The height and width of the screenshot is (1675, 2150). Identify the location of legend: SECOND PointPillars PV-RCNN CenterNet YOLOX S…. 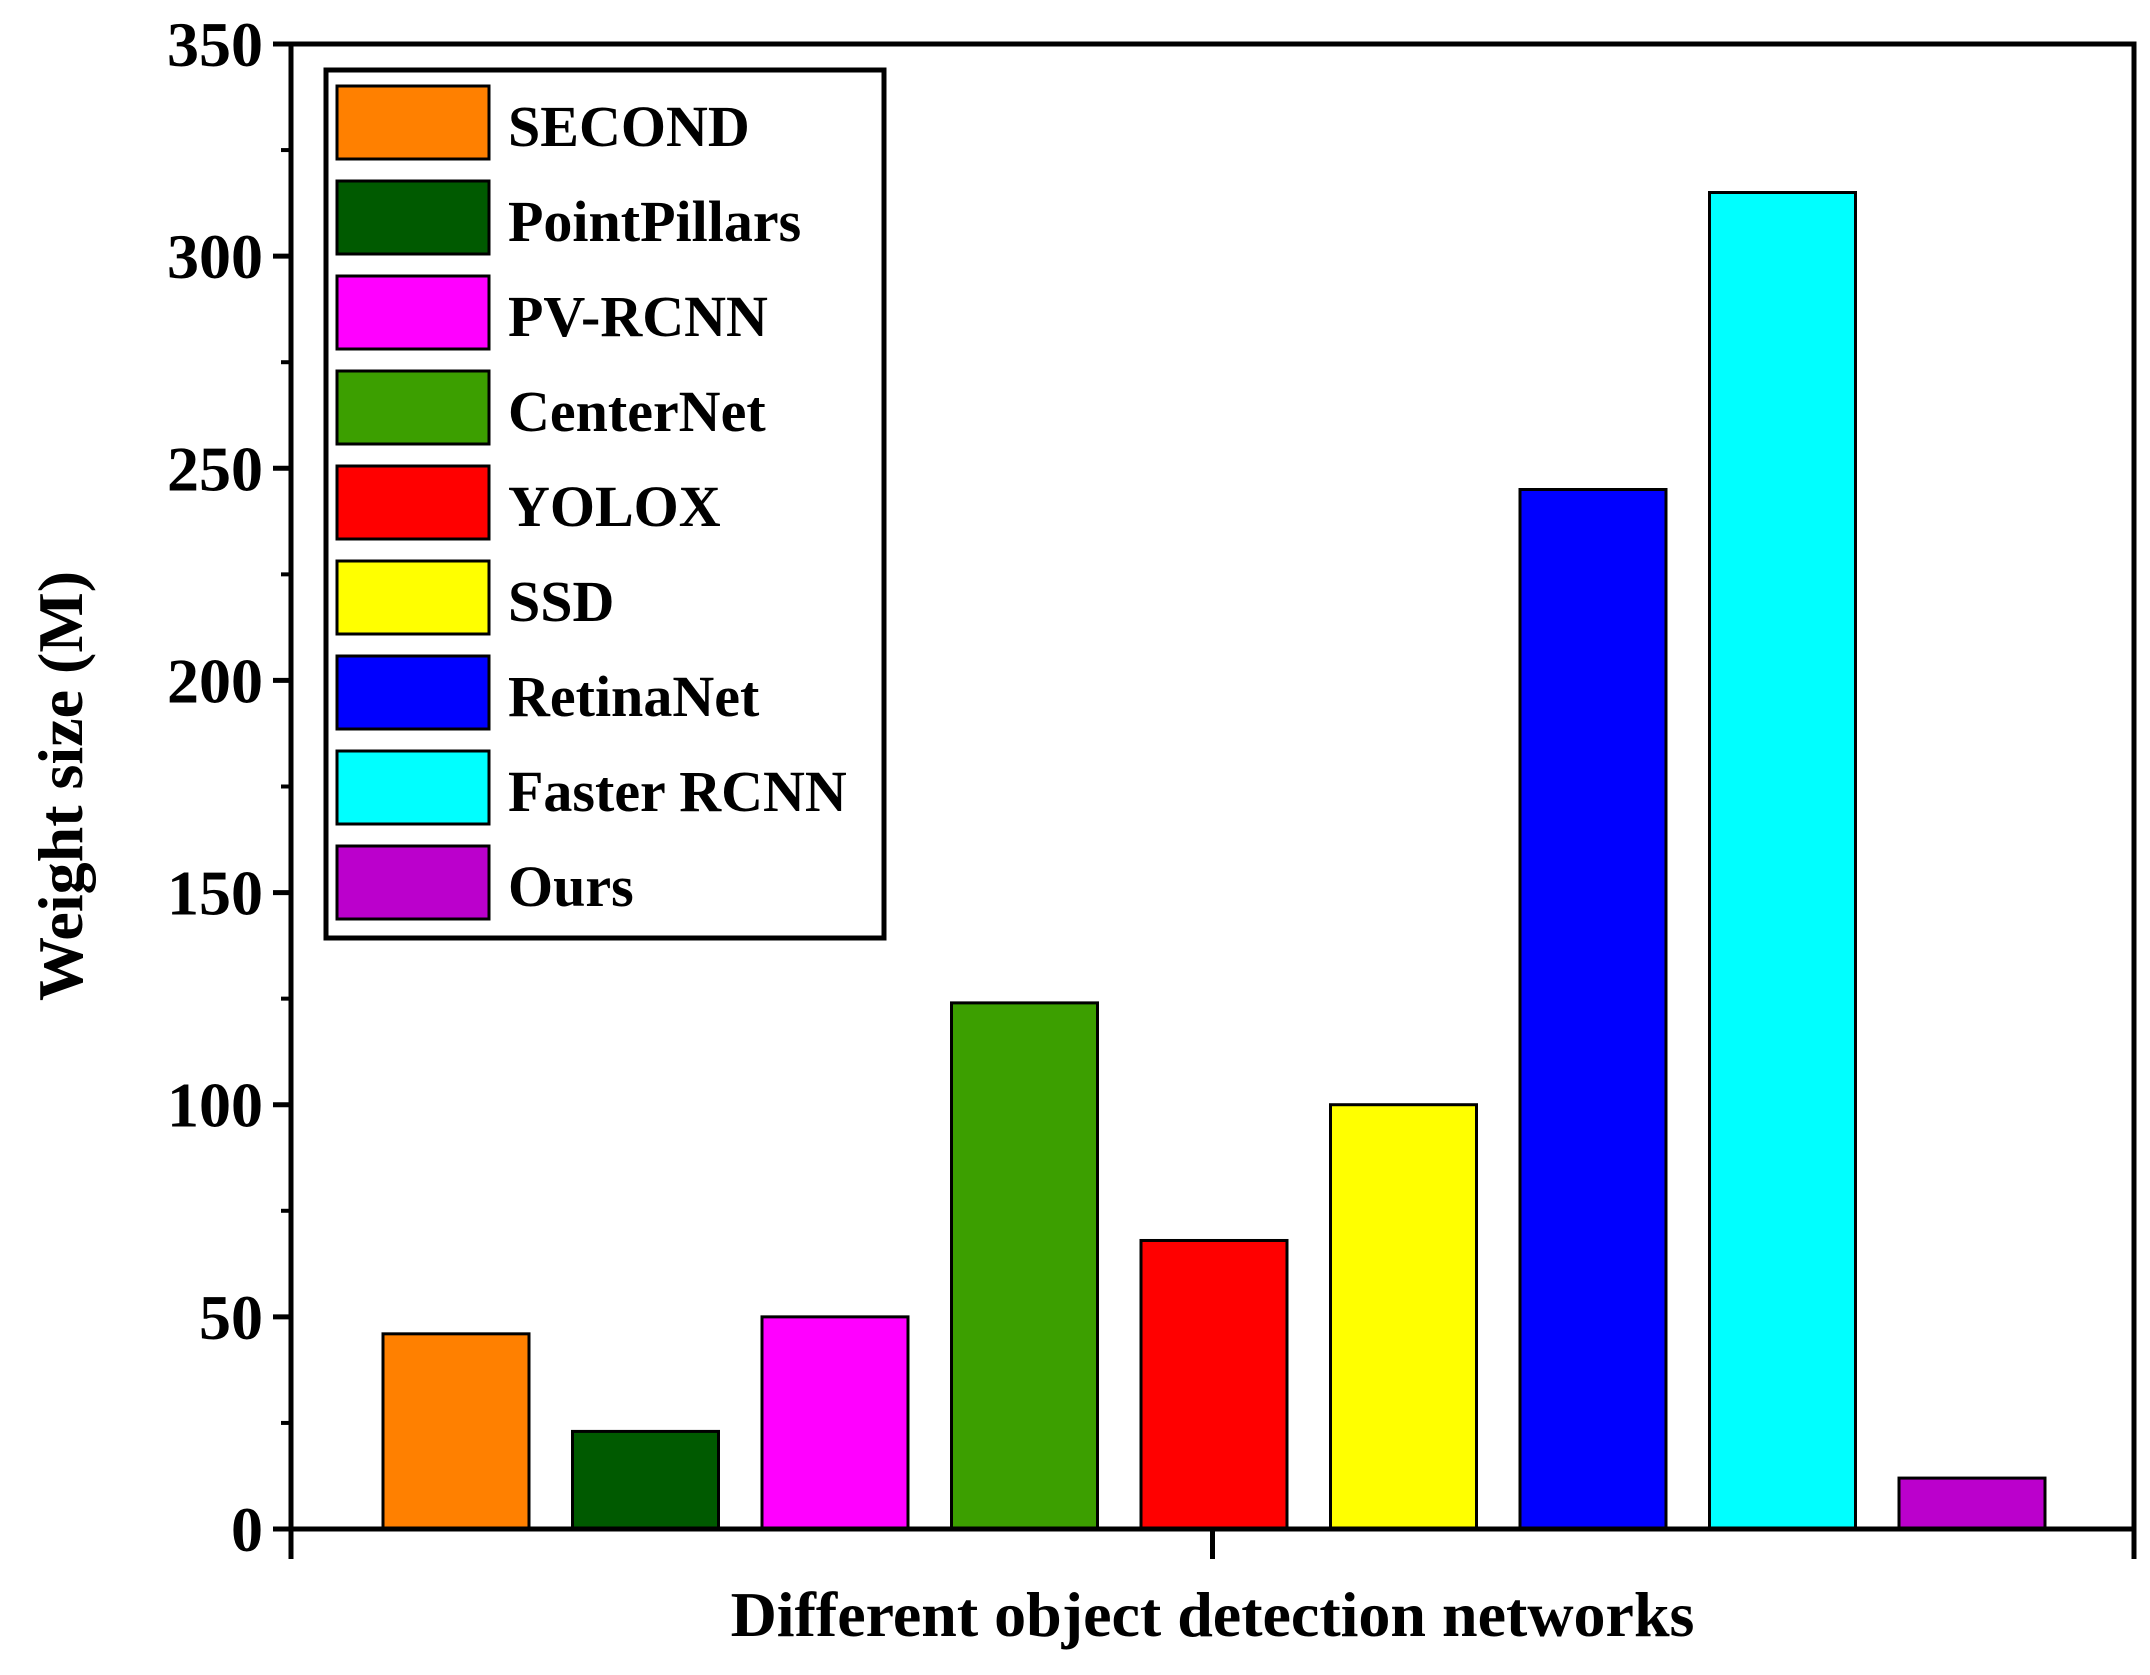
(605, 504).